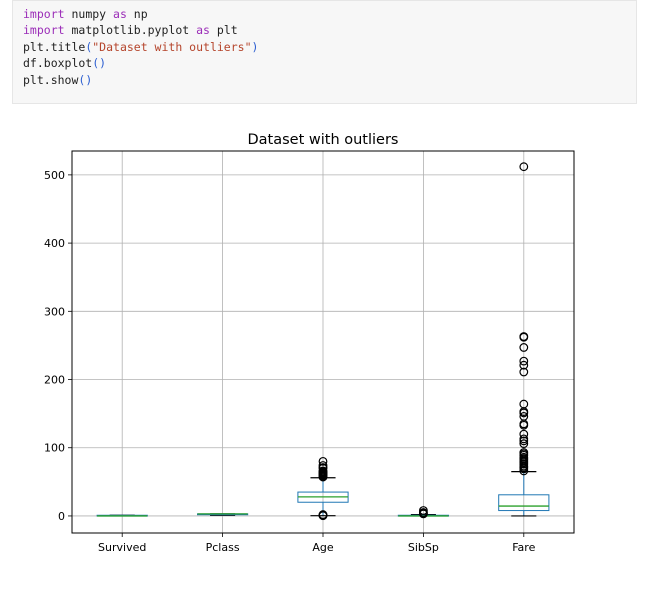  What do you see at coordinates (172, 46) in the screenshot?
I see `code-token: "Dataset with outliers"` at bounding box center [172, 46].